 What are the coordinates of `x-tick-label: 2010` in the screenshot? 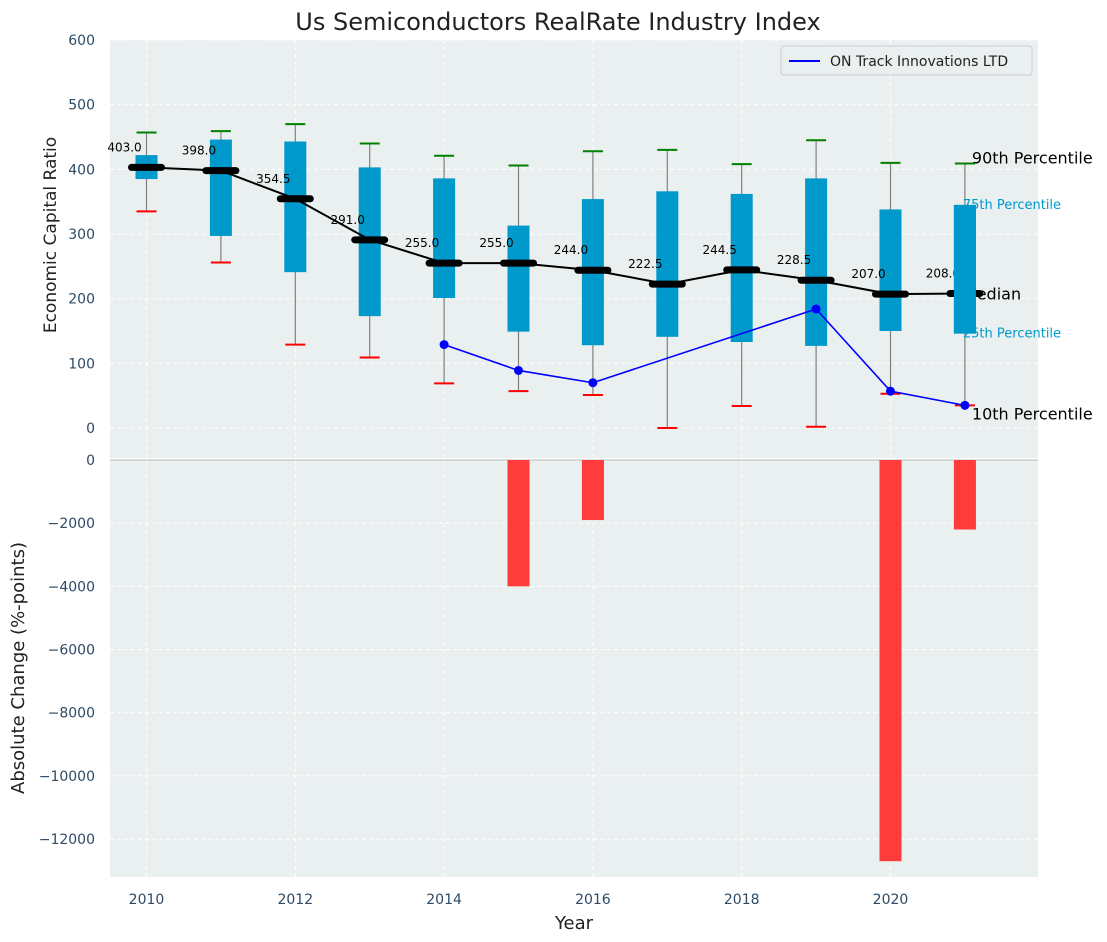 It's located at (147, 900).